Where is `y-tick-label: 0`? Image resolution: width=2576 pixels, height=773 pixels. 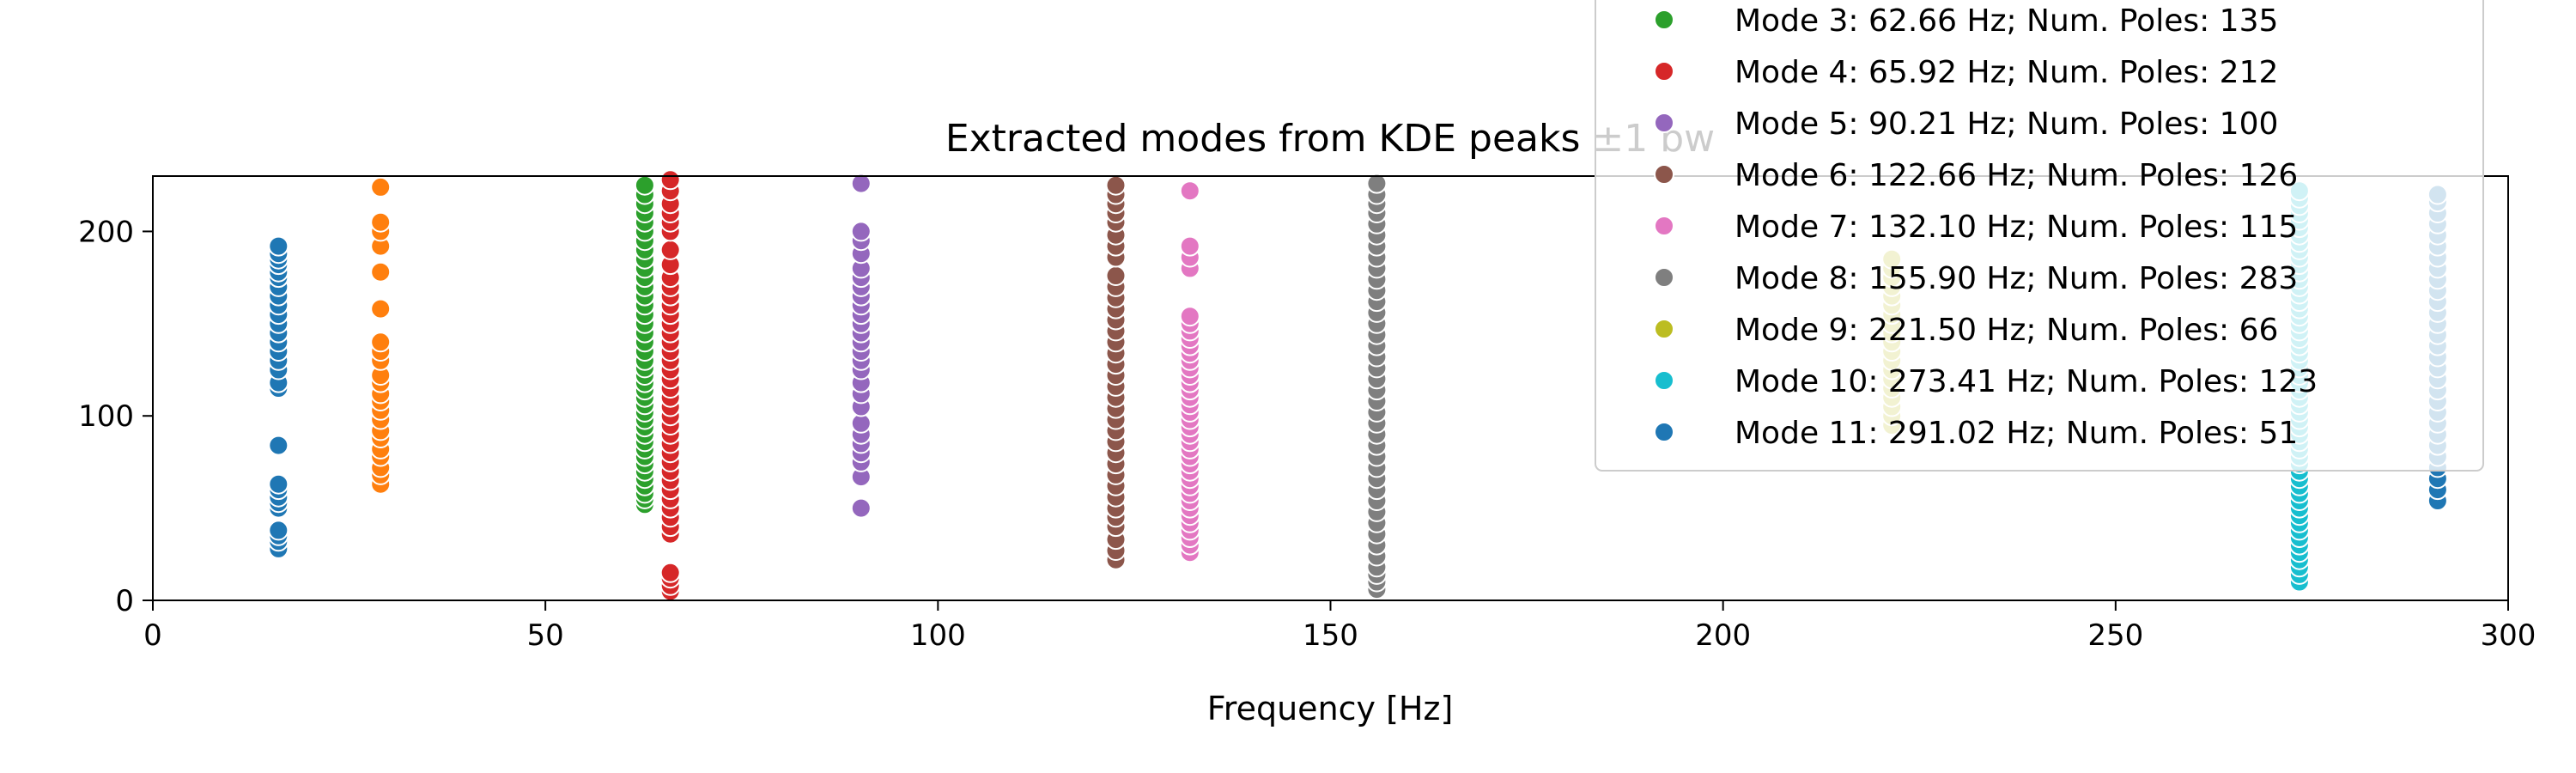
y-tick-label: 0 is located at coordinates (124, 601).